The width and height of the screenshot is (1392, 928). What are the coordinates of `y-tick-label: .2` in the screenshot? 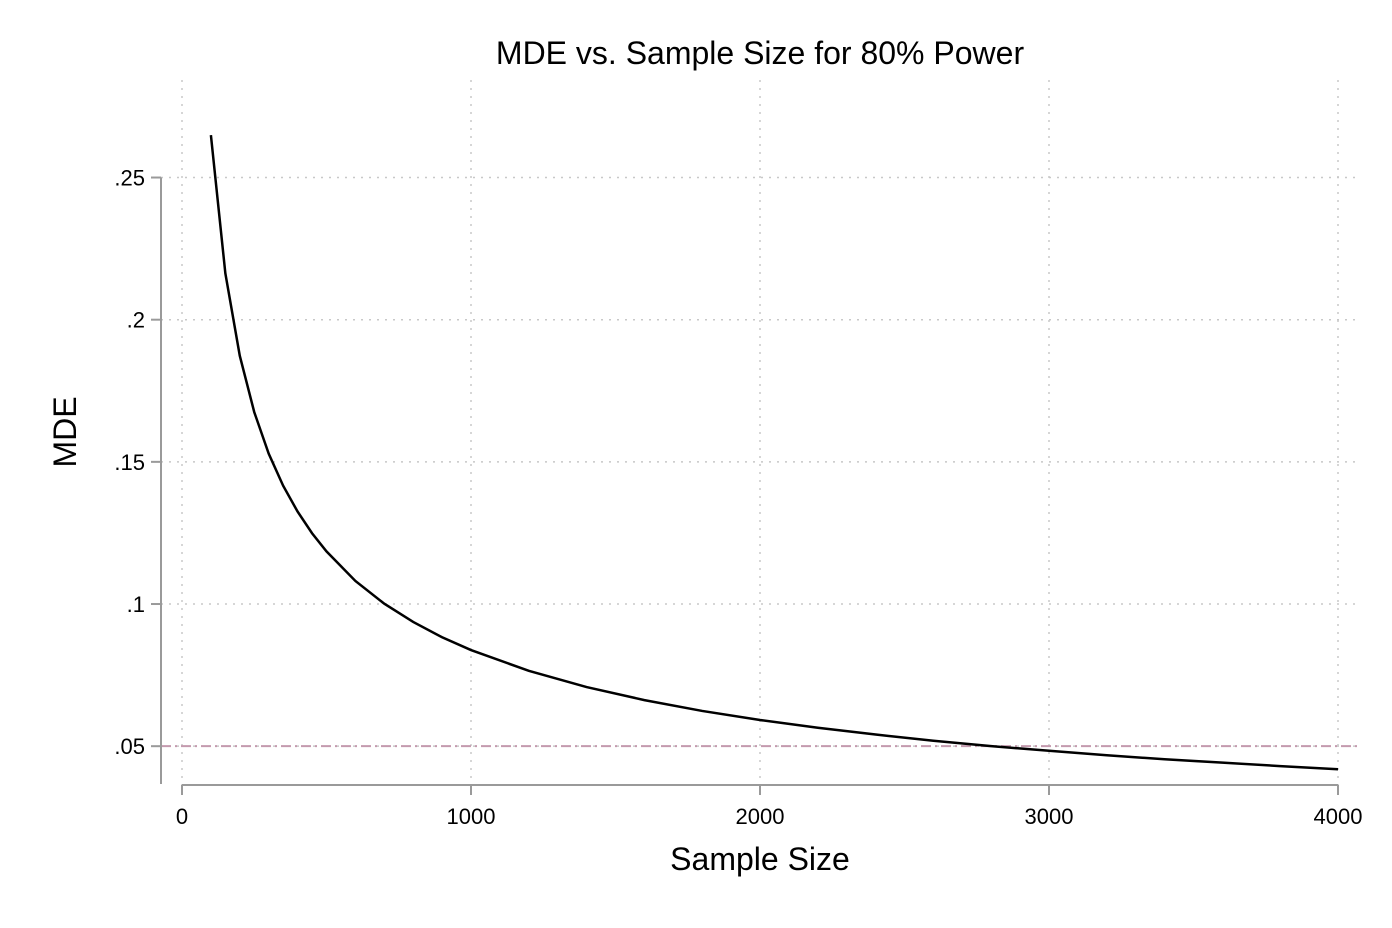 It's located at (136, 320).